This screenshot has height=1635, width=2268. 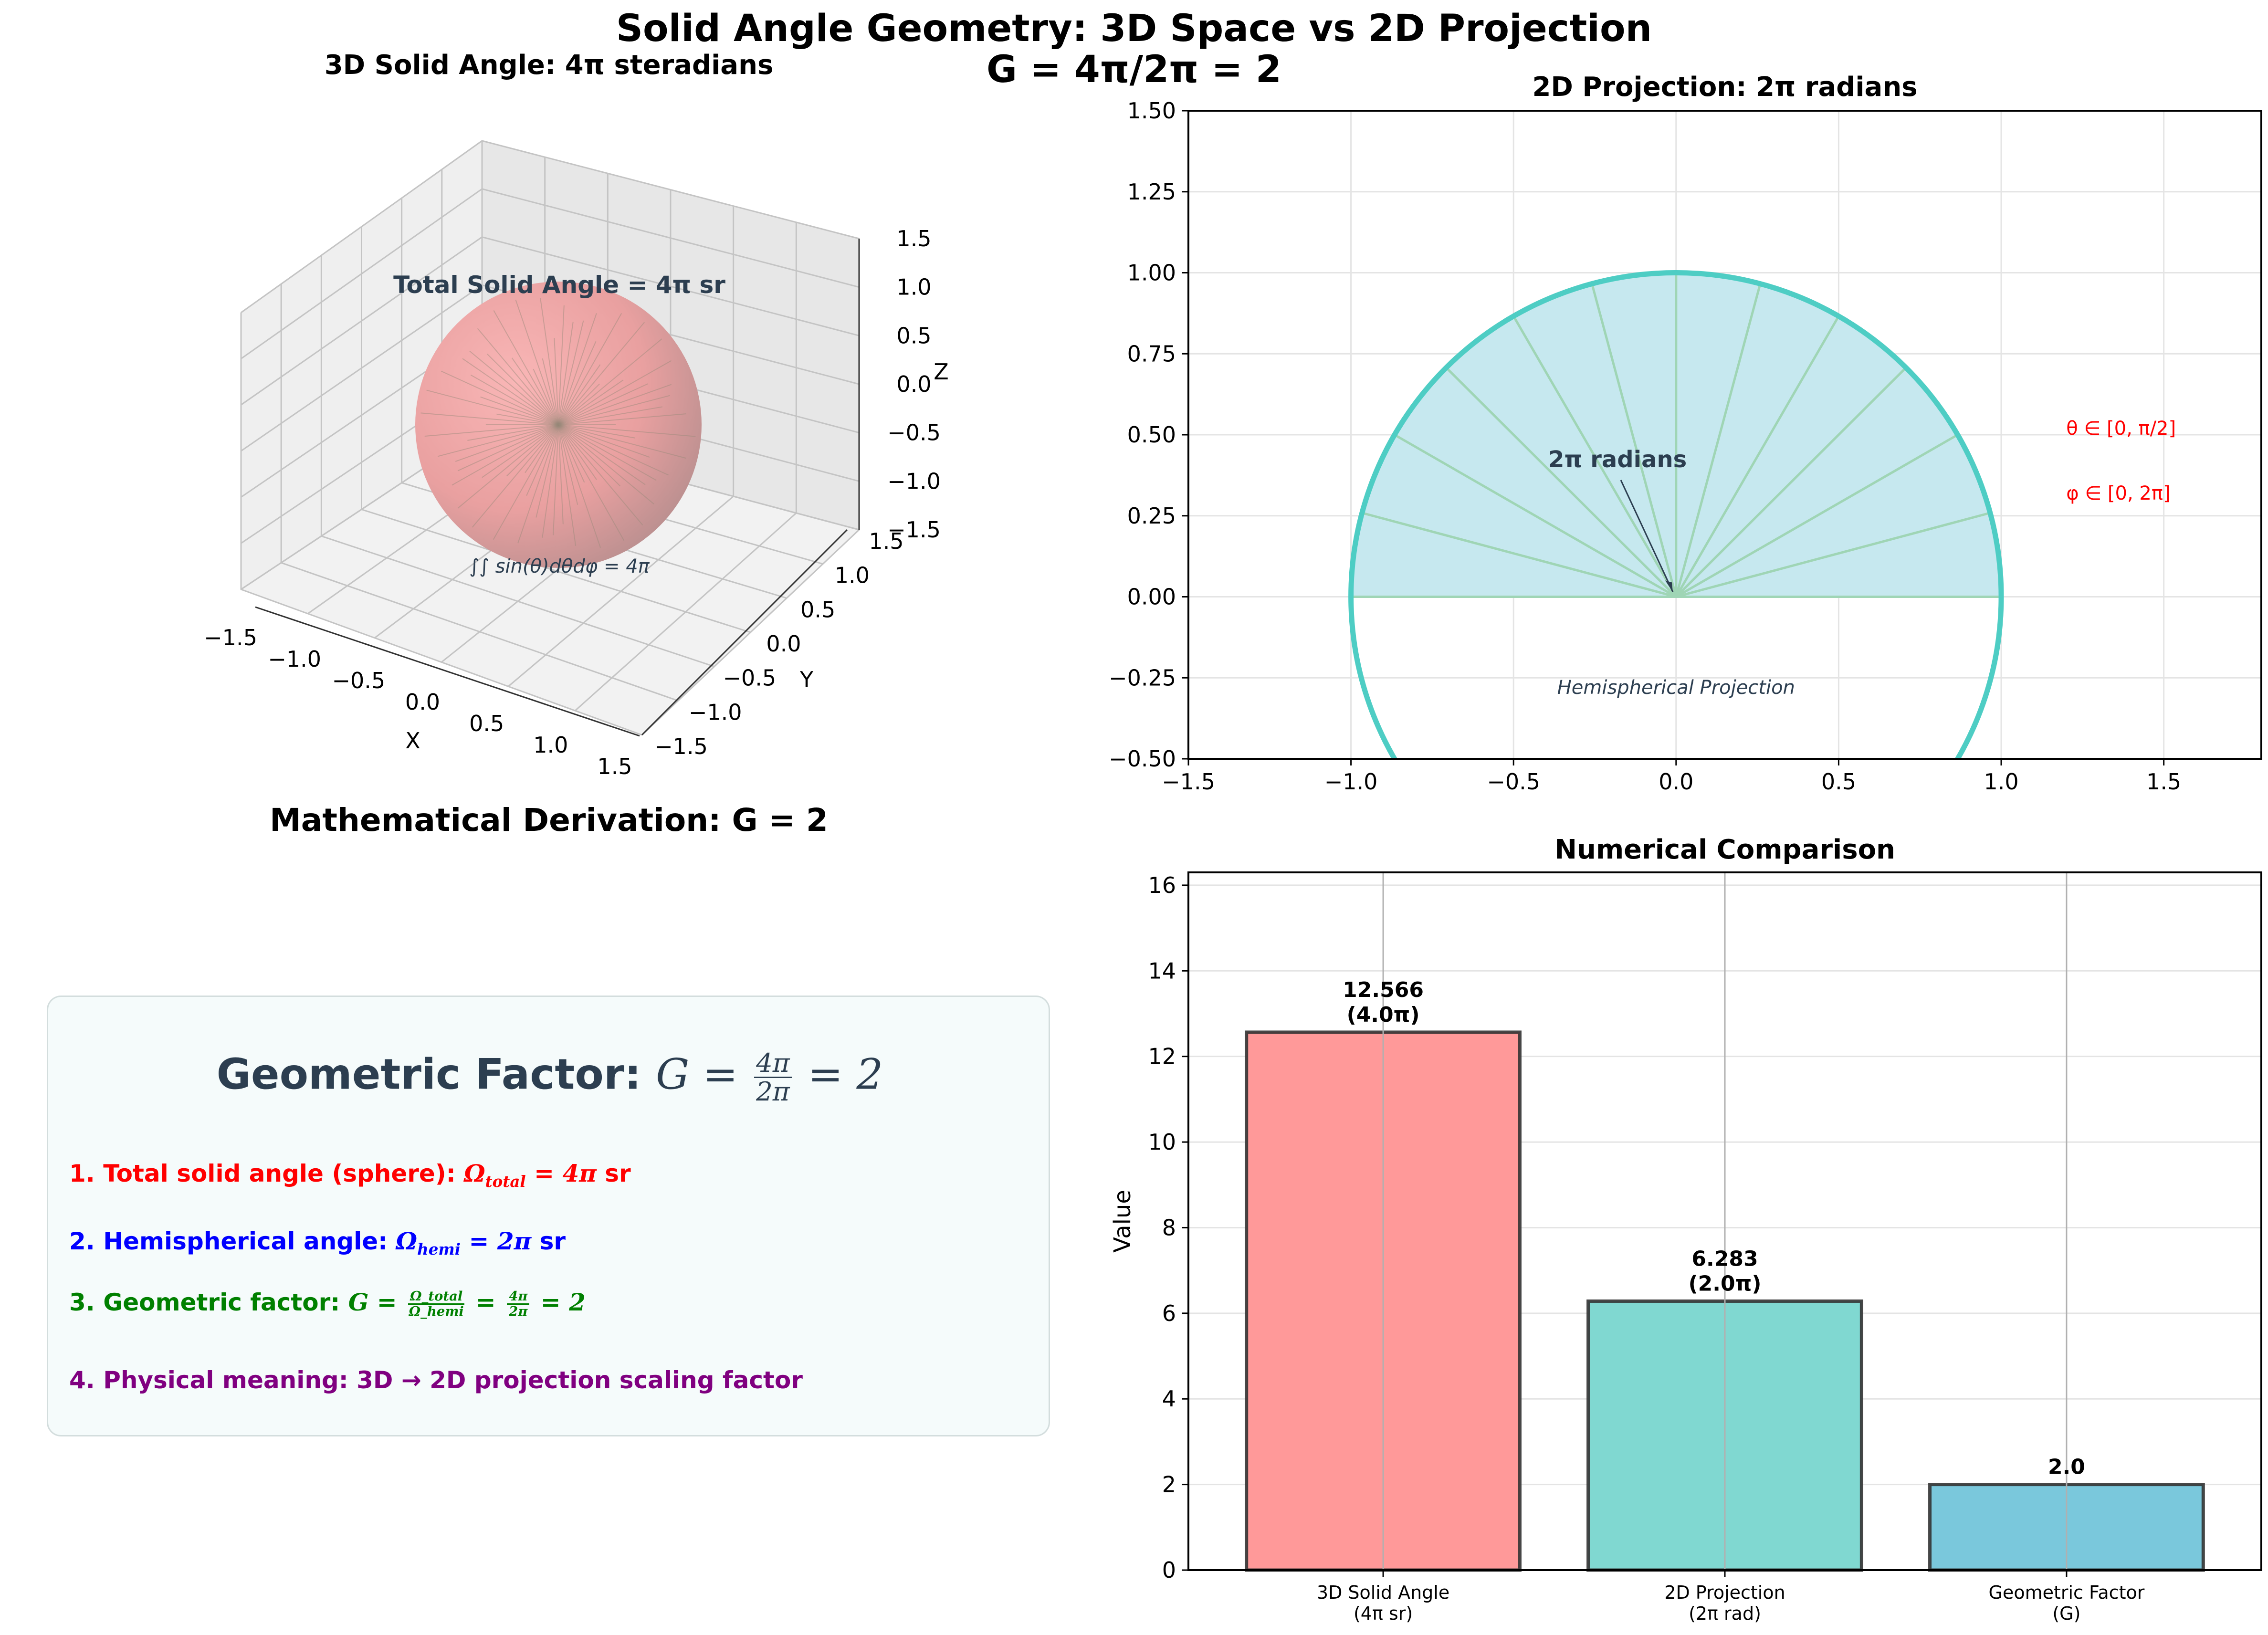 What do you see at coordinates (1152, 273) in the screenshot?
I see `y-tick-label: 1.00` at bounding box center [1152, 273].